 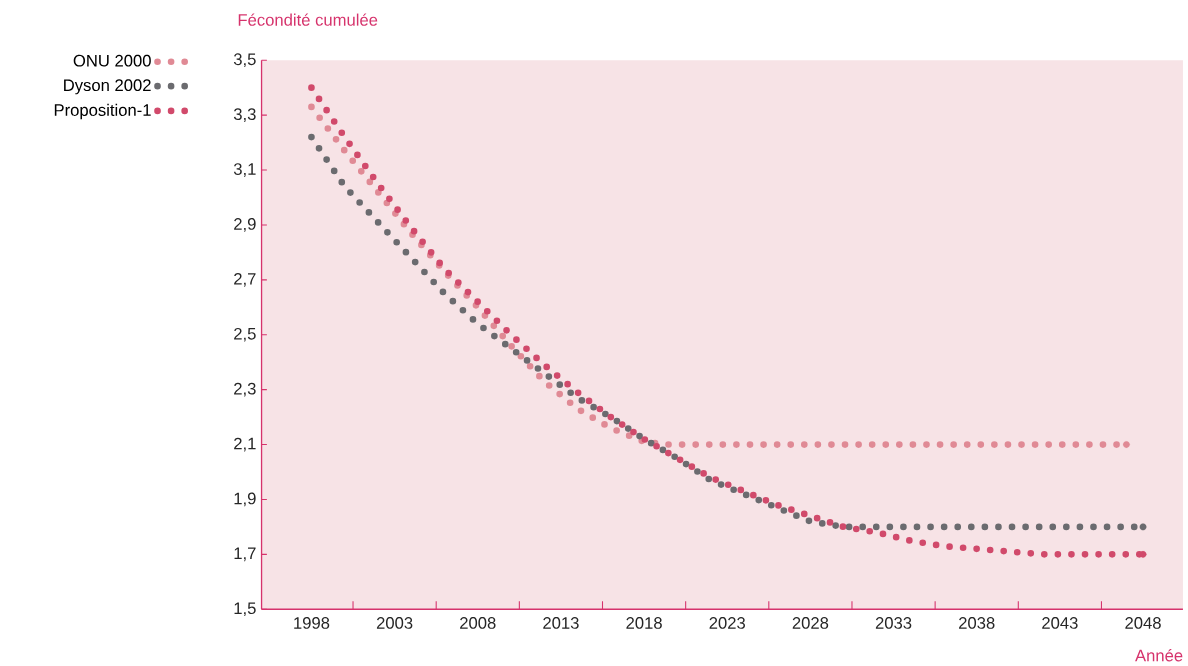 I want to click on y-axis-title: Fécondité cumulée, so click(x=308, y=19).